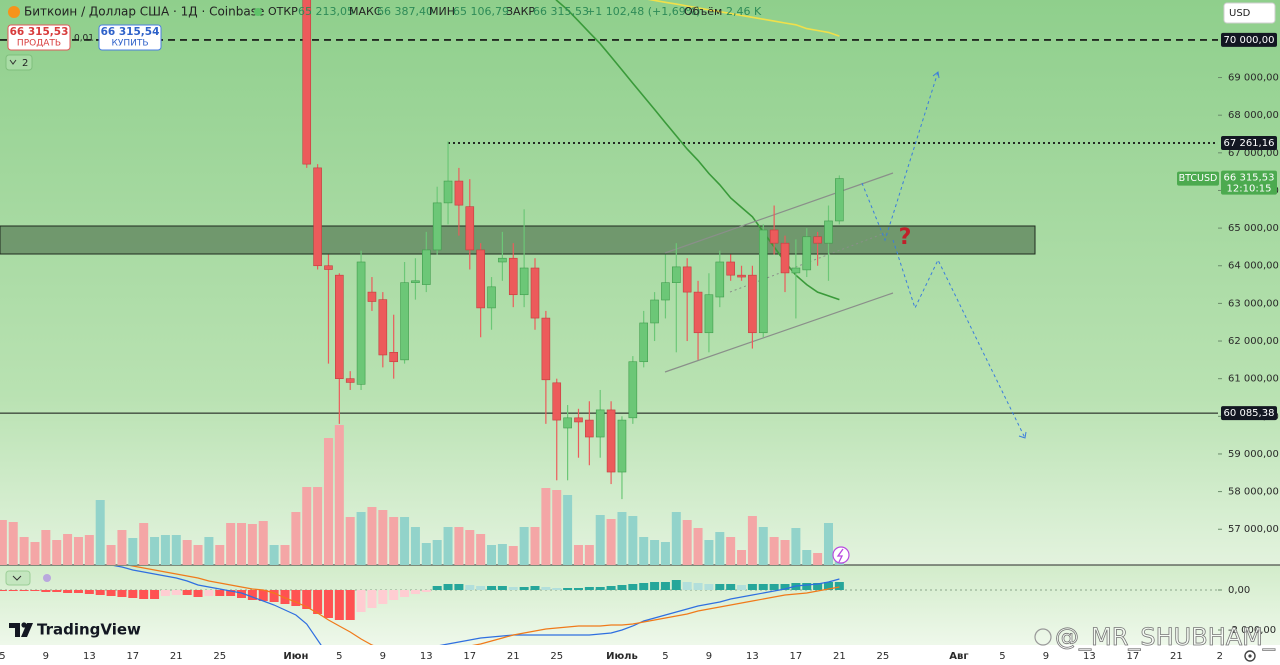 This screenshot has height=665, width=1280. What do you see at coordinates (144, 12) in the screenshot?
I see `symbol-title: Биткоин / Доллар США · 1Д · Coinbase` at bounding box center [144, 12].